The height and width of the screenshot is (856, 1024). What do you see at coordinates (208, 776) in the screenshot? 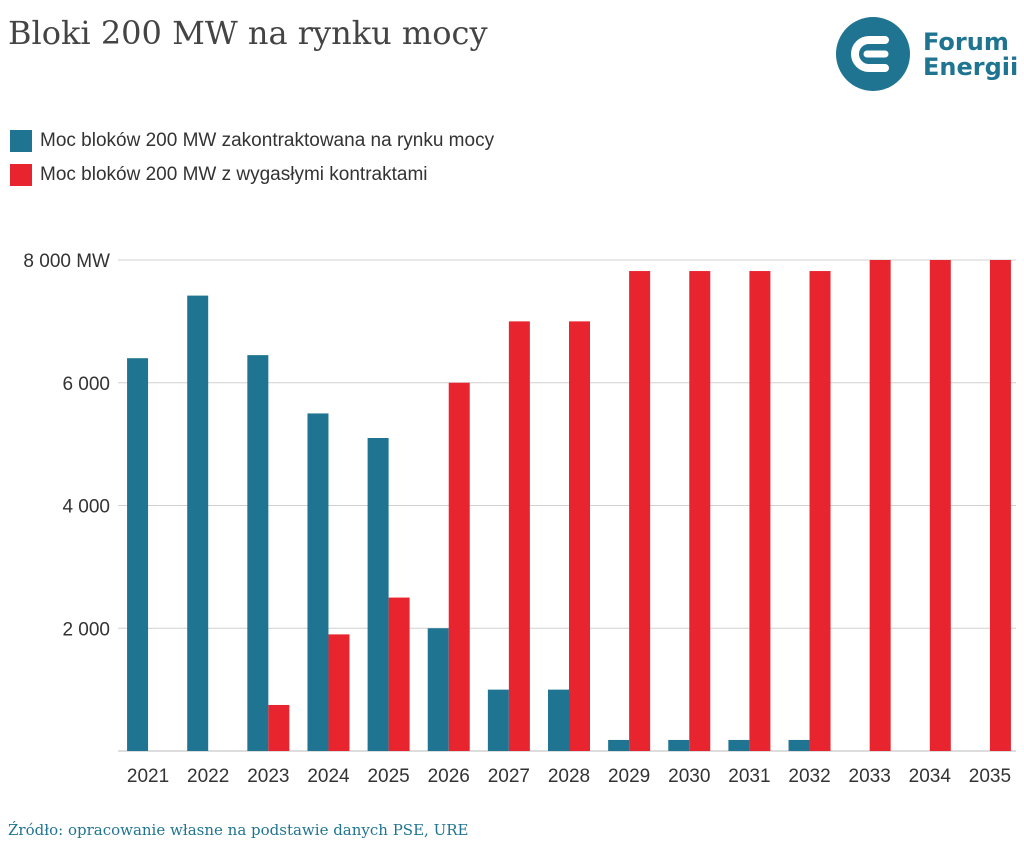
I see `x-tick-label: 2022` at bounding box center [208, 776].